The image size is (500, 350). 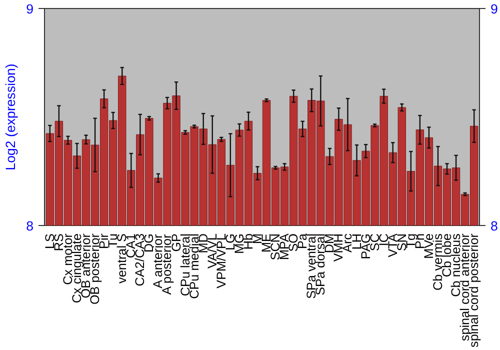 I want to click on y2-tick-label: 8, so click(x=494, y=226).